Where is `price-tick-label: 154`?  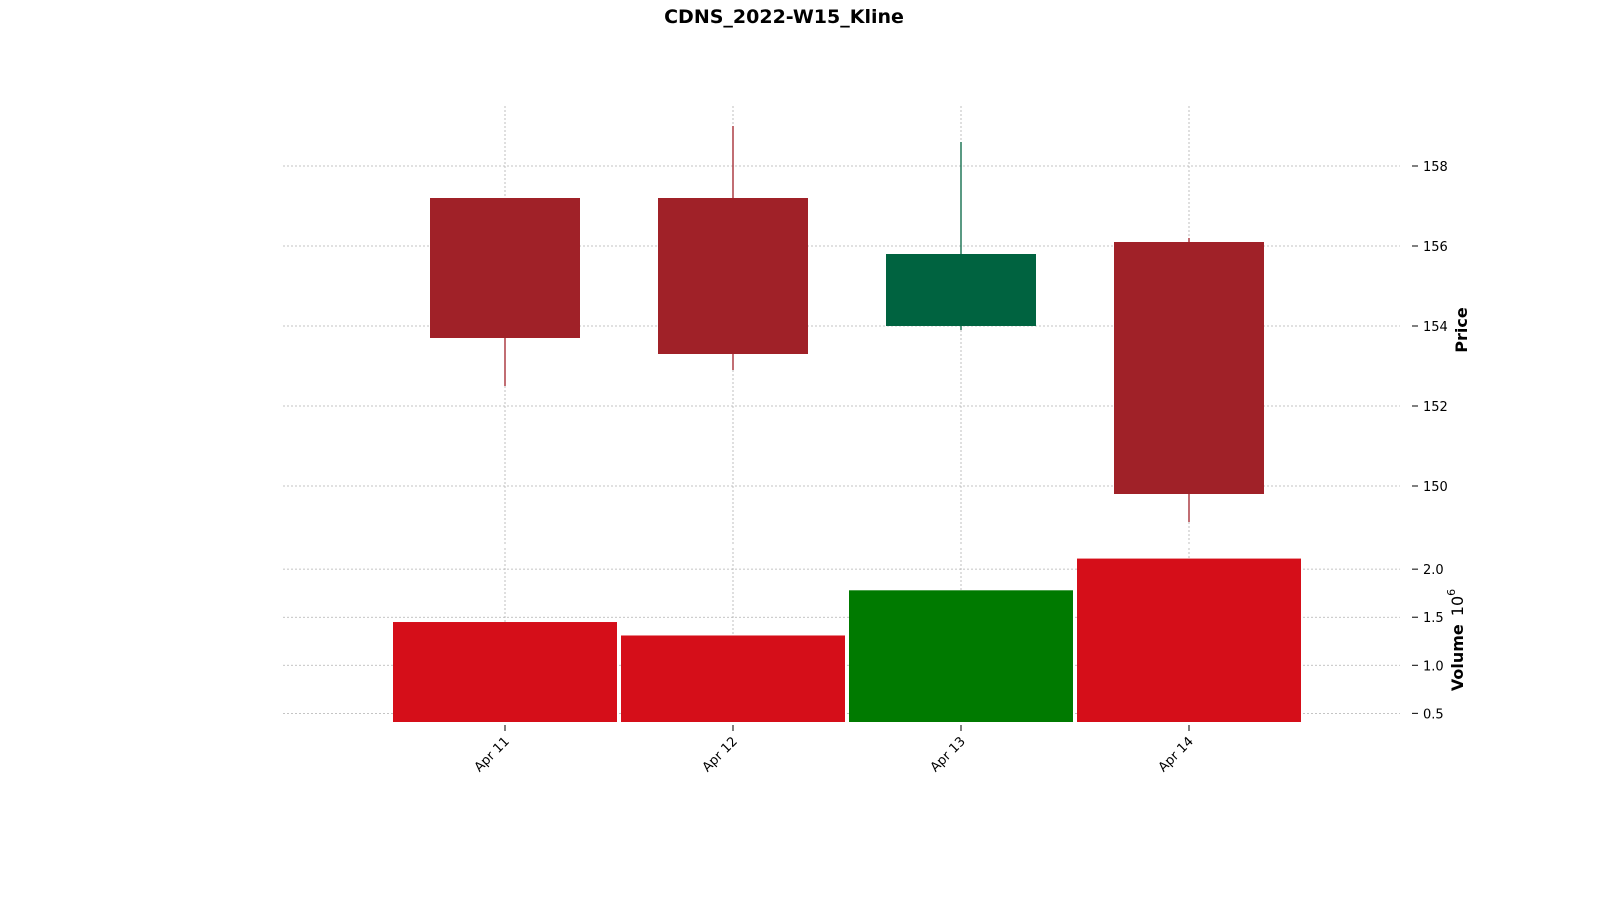
price-tick-label: 154 is located at coordinates (1435, 327).